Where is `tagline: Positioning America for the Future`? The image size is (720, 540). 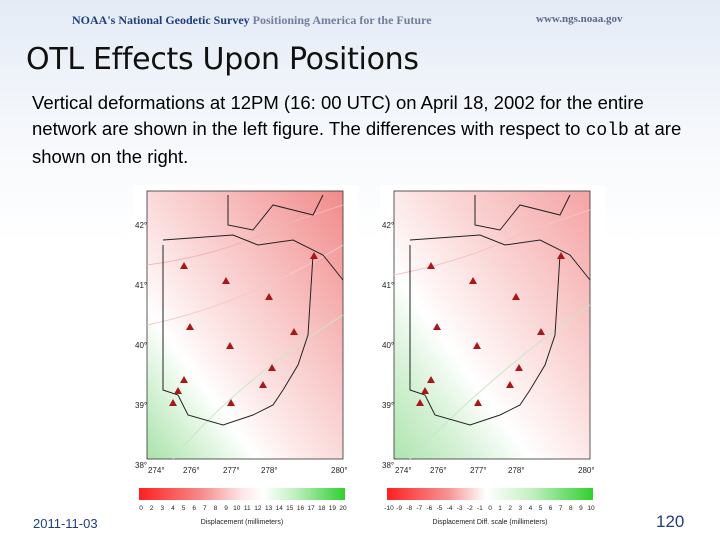
tagline: Positioning America for the Future is located at coordinates (342, 20).